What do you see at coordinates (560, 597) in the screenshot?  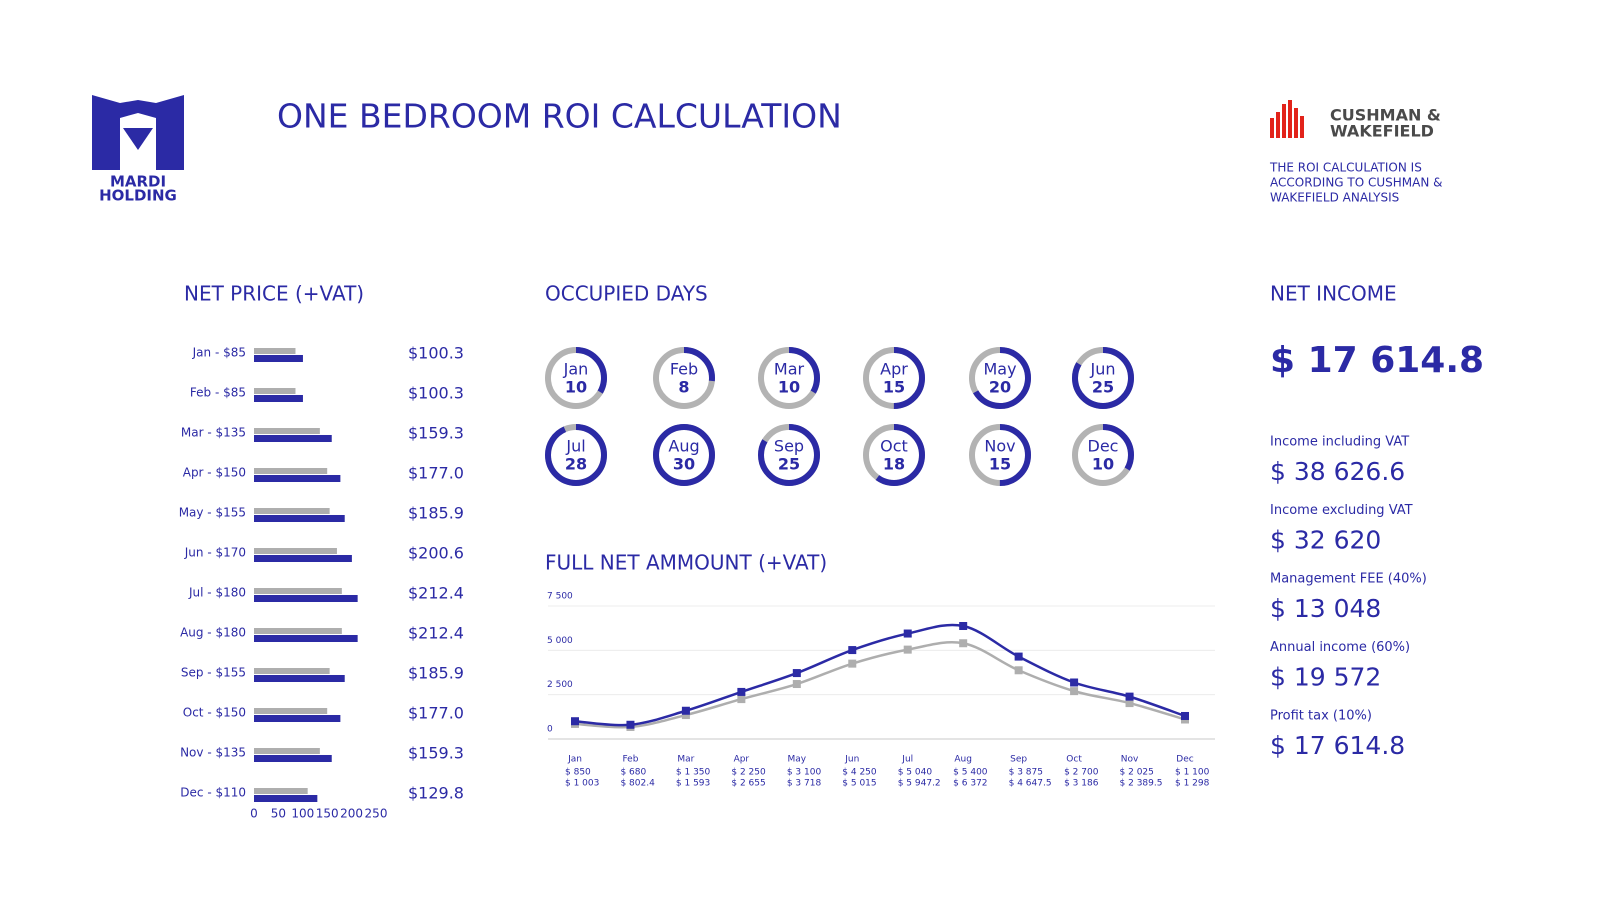 I see `y-tick-label: 7 500` at bounding box center [560, 597].